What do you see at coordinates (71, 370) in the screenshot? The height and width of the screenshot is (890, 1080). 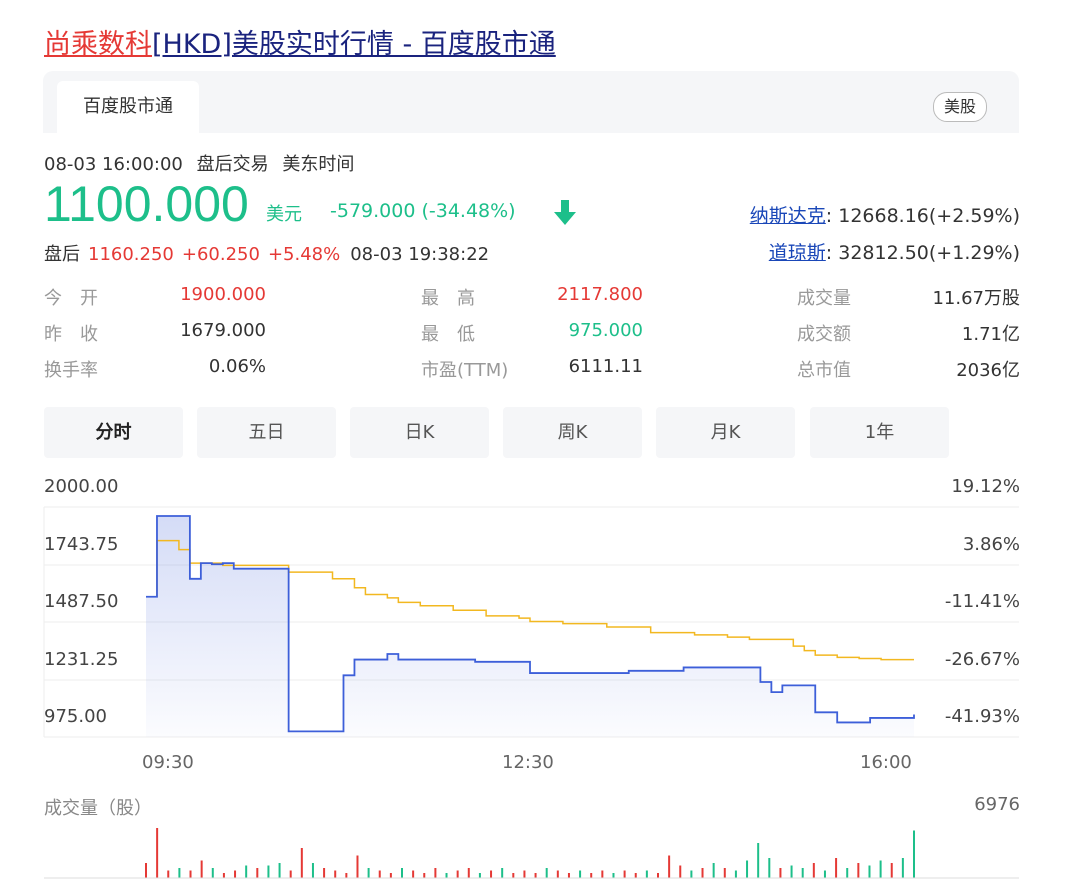 I see `stat-turnover-label: 换手率` at bounding box center [71, 370].